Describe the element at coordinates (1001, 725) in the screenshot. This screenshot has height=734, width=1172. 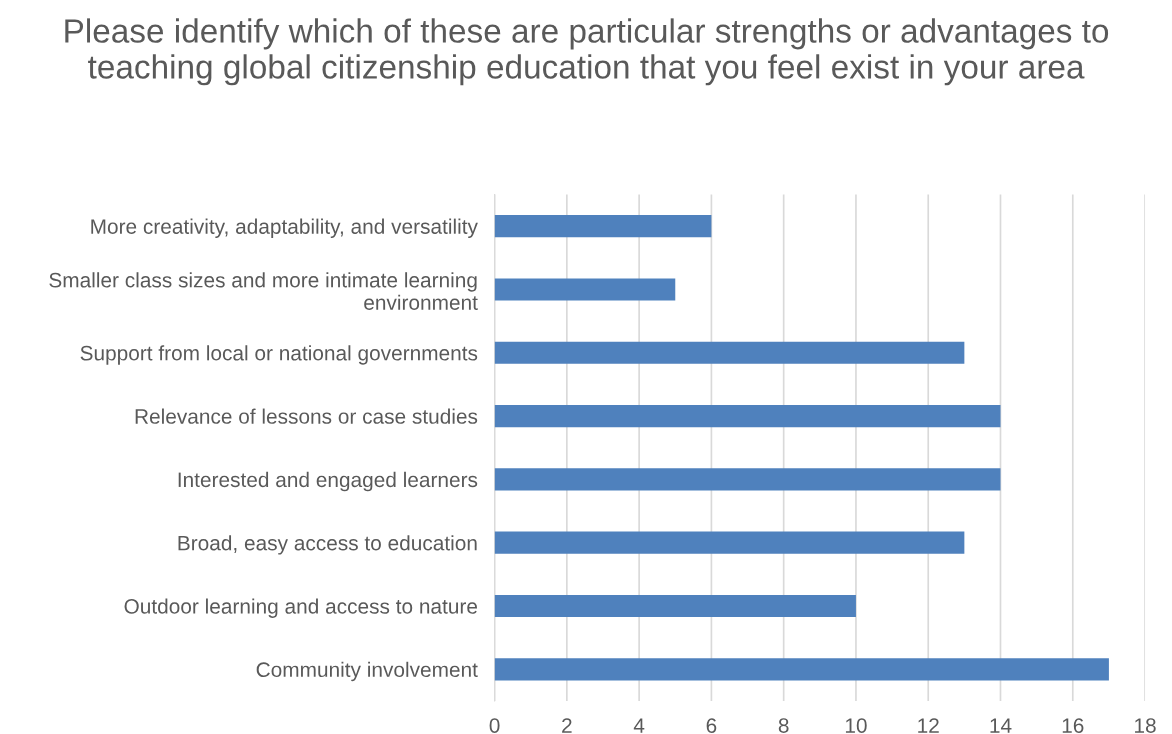
I see `x-tick-label: 14` at that location.